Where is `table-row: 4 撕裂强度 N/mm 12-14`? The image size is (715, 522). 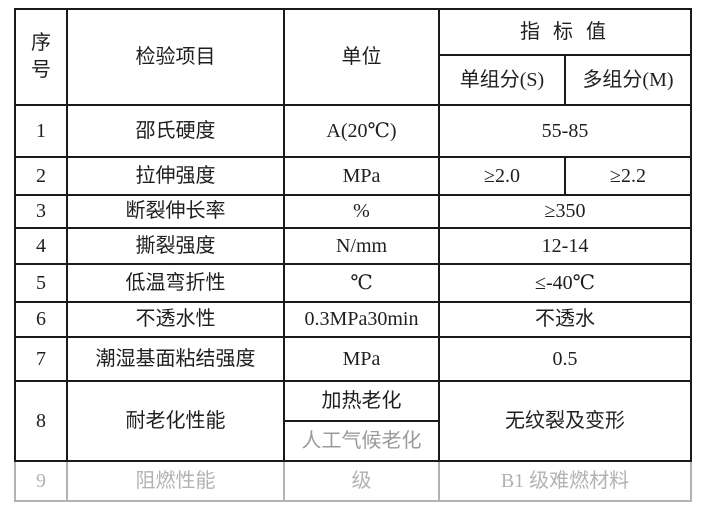 table-row: 4 撕裂强度 N/mm 12-14 is located at coordinates (353, 246).